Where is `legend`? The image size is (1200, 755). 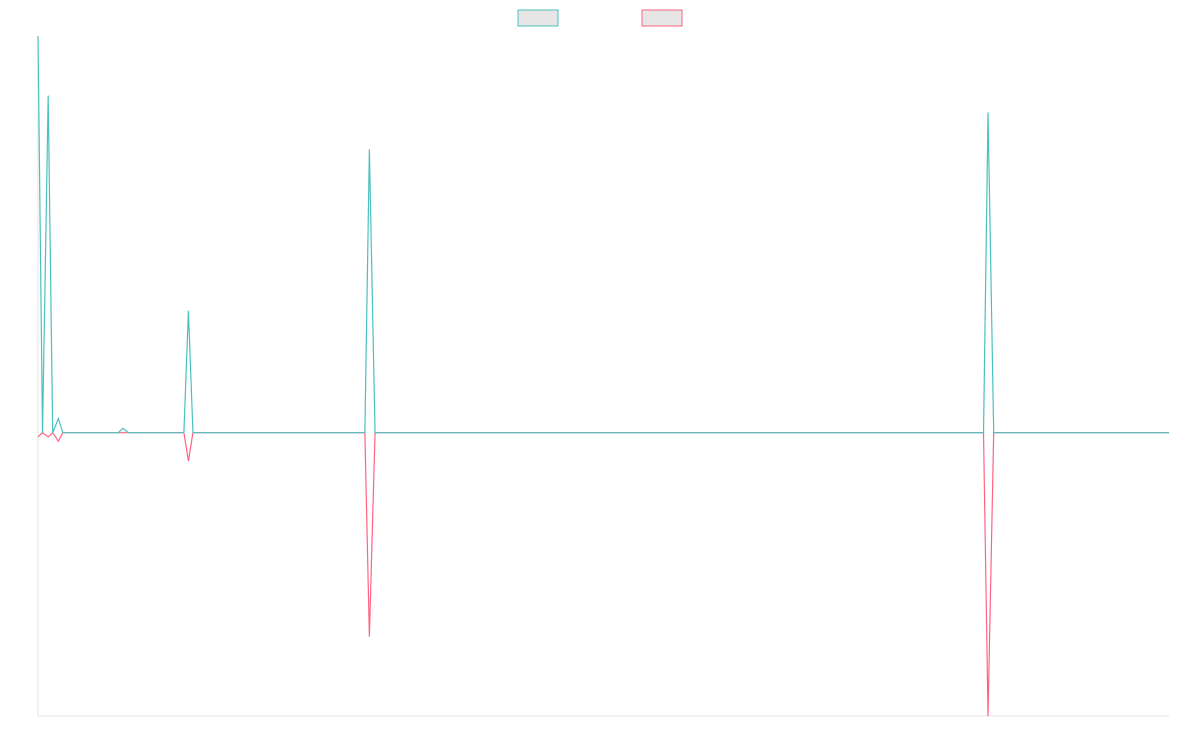
legend is located at coordinates (600, 18).